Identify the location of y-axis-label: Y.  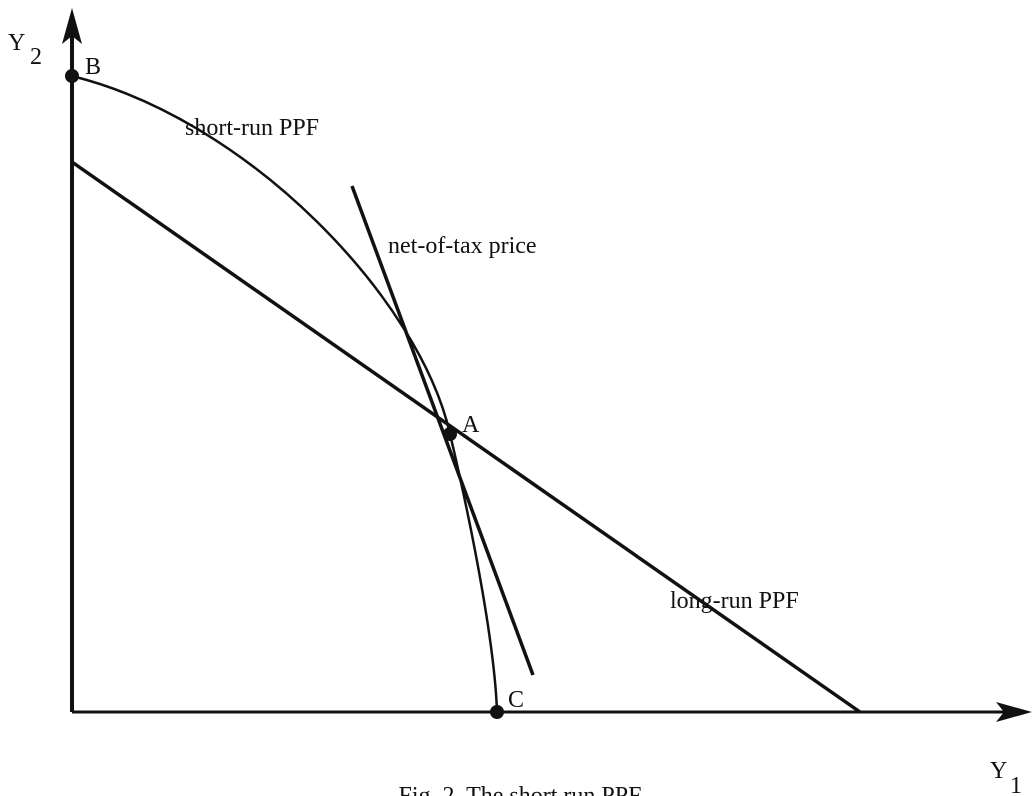
(16, 43).